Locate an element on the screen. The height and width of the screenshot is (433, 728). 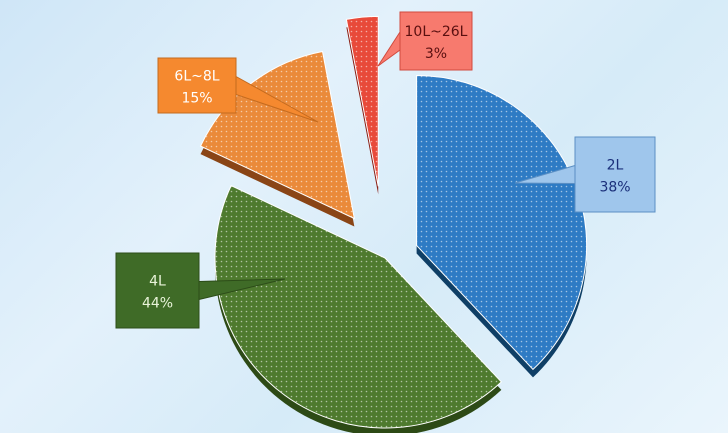
callout-label: 10L~26L is located at coordinates (436, 32).